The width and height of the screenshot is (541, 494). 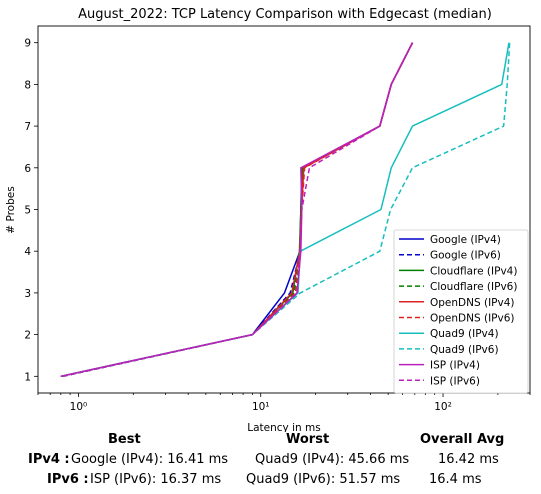 I want to click on legend-label: Quad9 (IPv4), so click(x=464, y=334).